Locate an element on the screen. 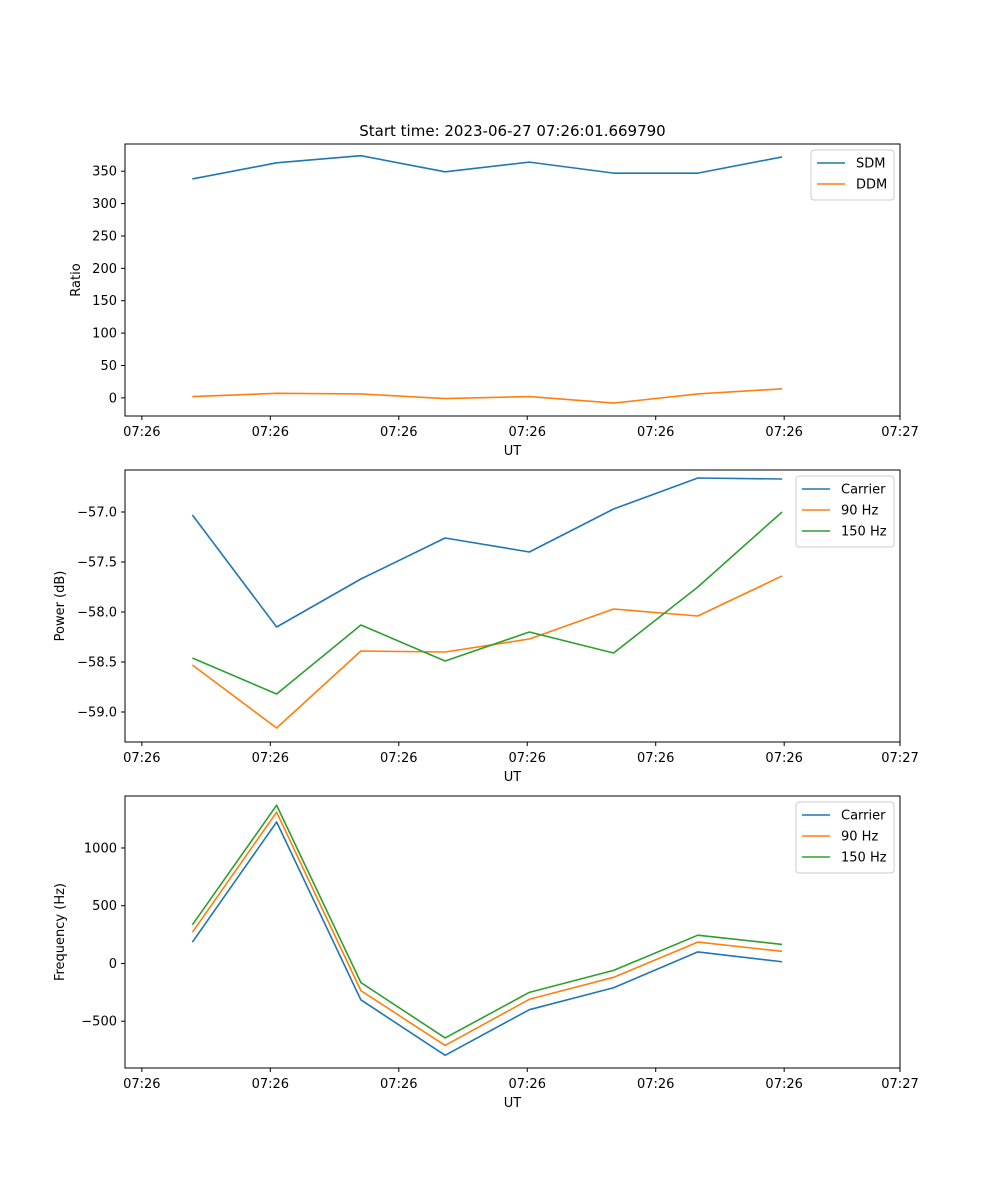 This screenshot has height=1200, width=1000. series-line-ddm is located at coordinates (487, 396).